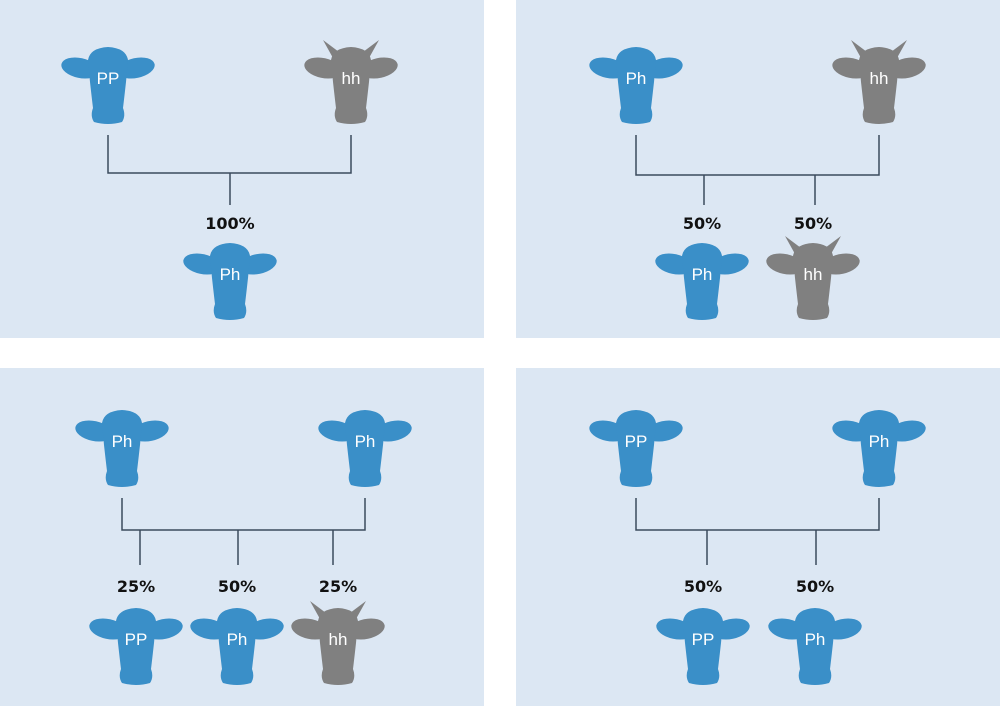  Describe the element at coordinates (229, 223) in the screenshot. I see `offspring-percentage: 100%` at that location.